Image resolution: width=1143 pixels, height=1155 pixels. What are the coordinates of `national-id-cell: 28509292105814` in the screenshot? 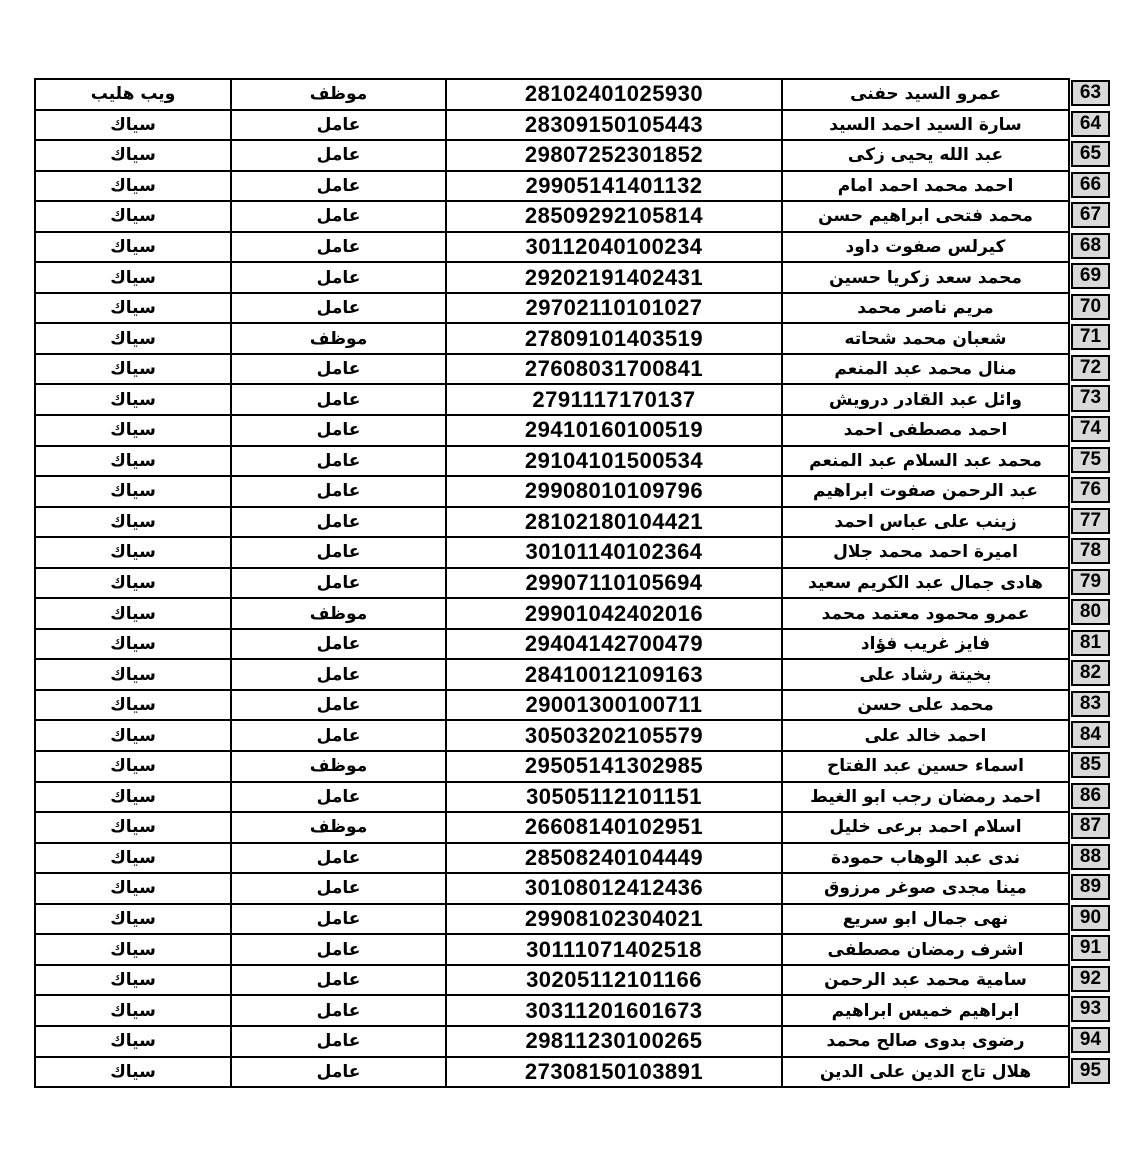 It's located at (615, 217).